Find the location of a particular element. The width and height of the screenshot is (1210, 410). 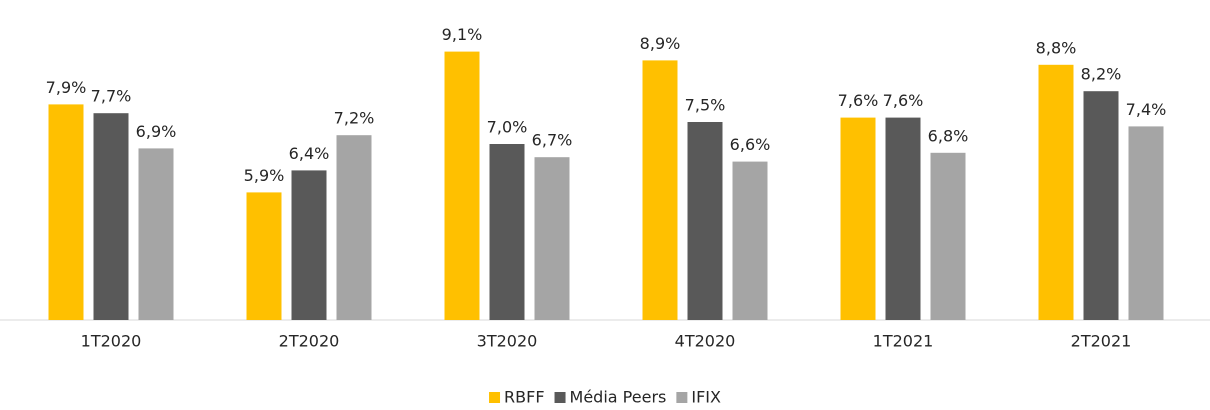

x-tick-label: 1T2020 is located at coordinates (111, 341).